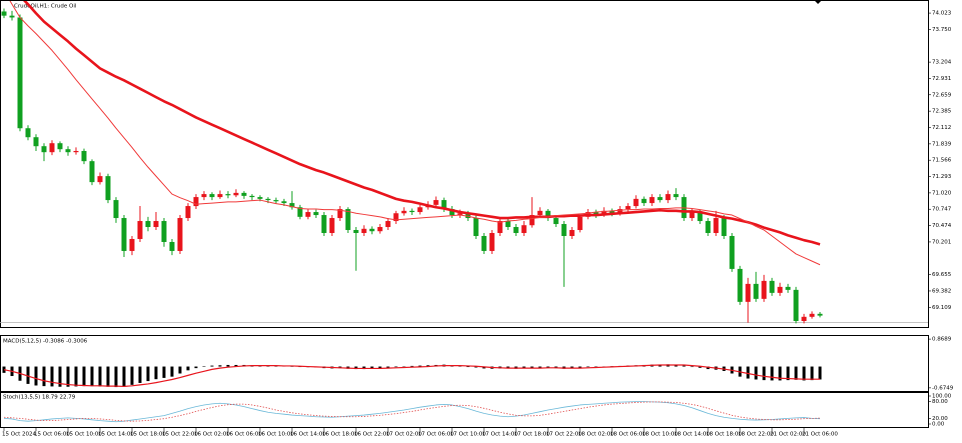  I want to click on x-tick-label: 17 Oct 06:00, so click(436, 435).